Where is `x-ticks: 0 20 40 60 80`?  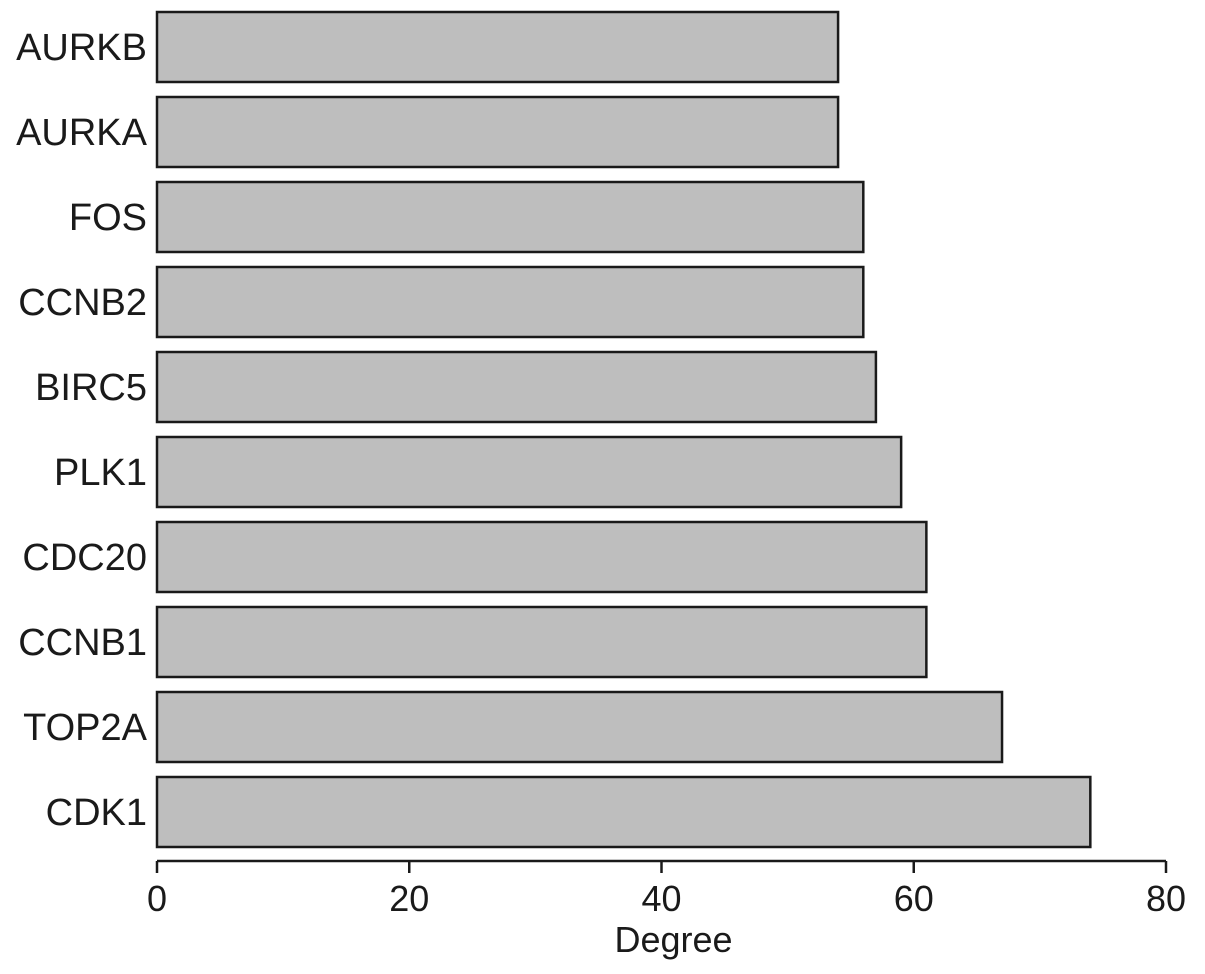 x-ticks: 0 20 40 60 80 is located at coordinates (666, 890).